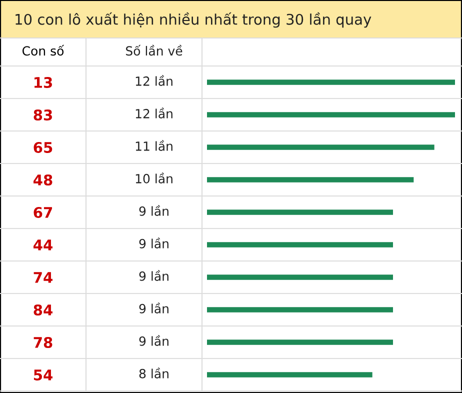  What do you see at coordinates (43, 147) in the screenshot?
I see `y-tick-label: 65` at bounding box center [43, 147].